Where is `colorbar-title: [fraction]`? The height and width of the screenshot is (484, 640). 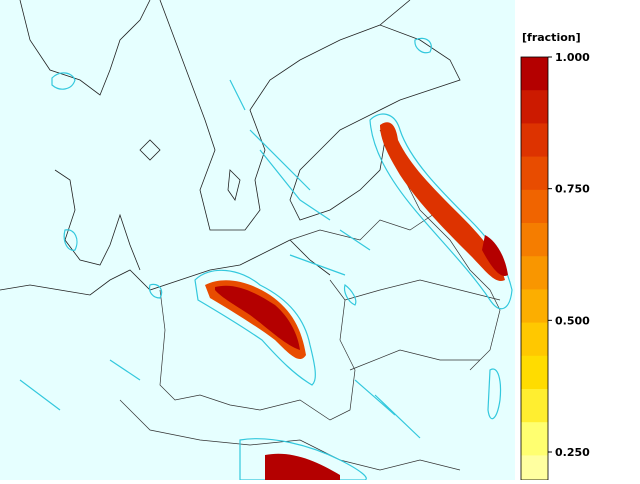
colorbar-title: [fraction] is located at coordinates (551, 37).